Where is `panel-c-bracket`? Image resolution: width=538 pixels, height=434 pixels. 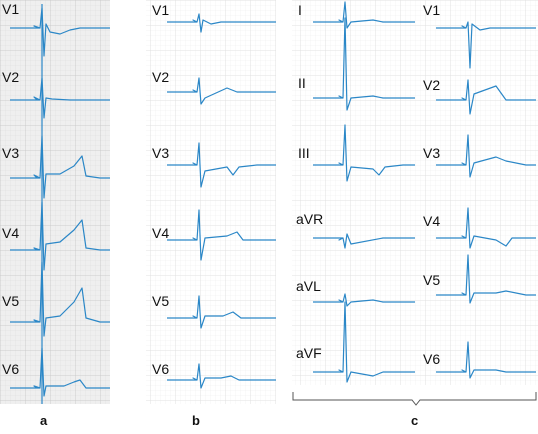 panel-c-bracket is located at coordinates (414, 399).